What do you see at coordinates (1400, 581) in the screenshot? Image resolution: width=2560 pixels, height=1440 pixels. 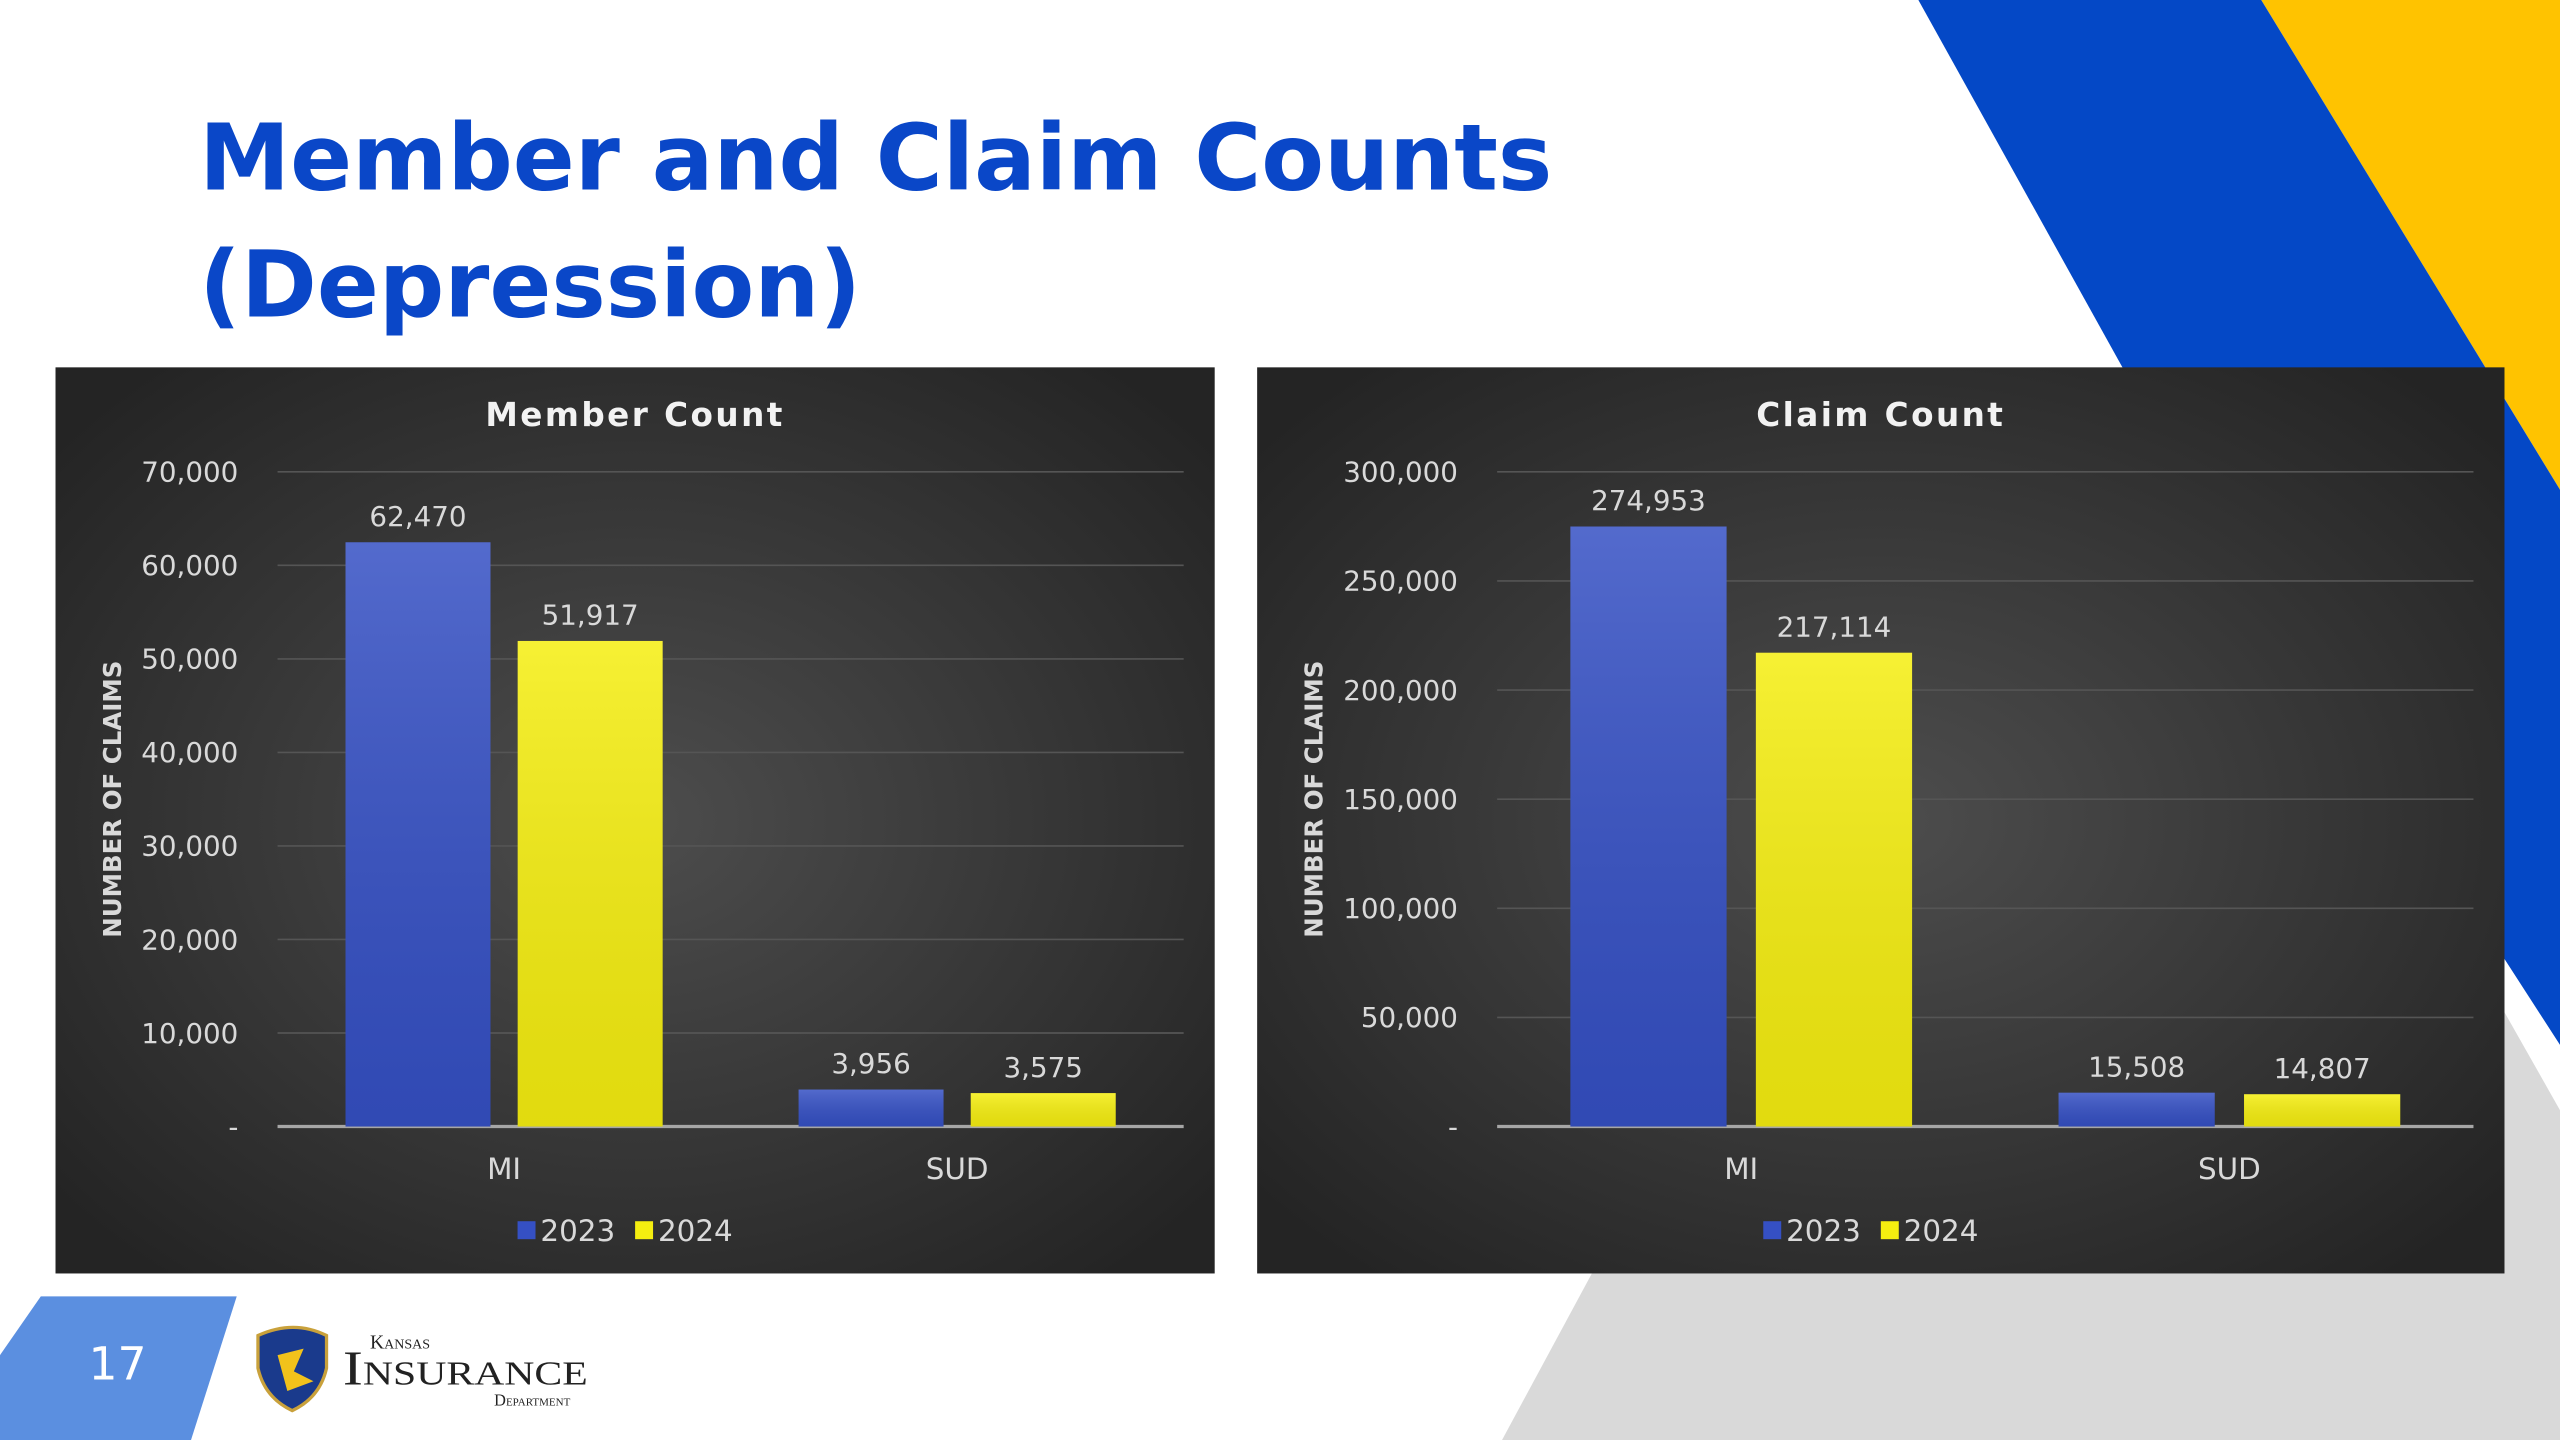 I see `y-tick-label: 250,000` at bounding box center [1400, 581].